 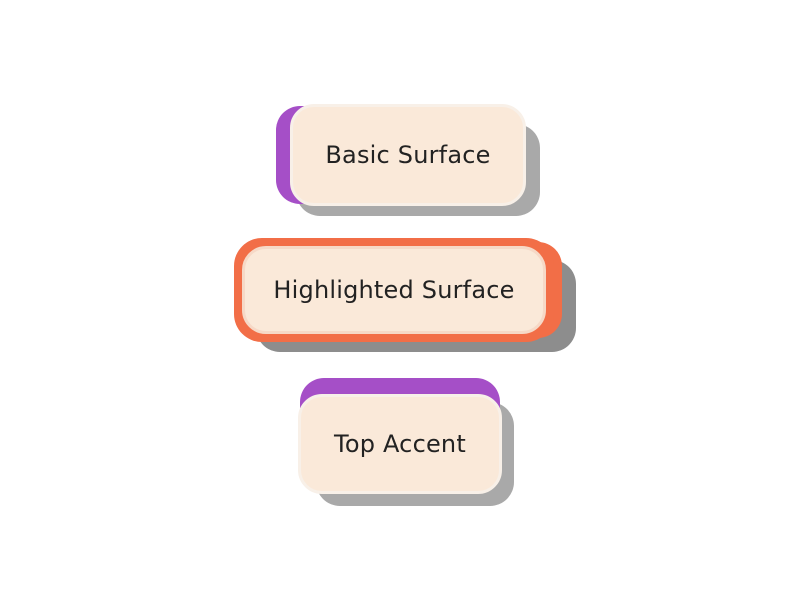 I want to click on highlighted-surface-label: Highlighted Surface, so click(x=394, y=290).